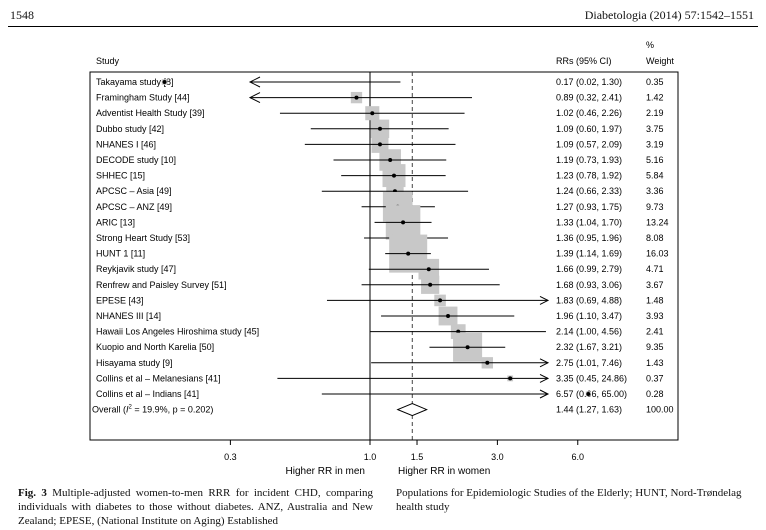 The height and width of the screenshot is (530, 766). What do you see at coordinates (655, 238) in the screenshot?
I see `study-weight: 8.08` at bounding box center [655, 238].